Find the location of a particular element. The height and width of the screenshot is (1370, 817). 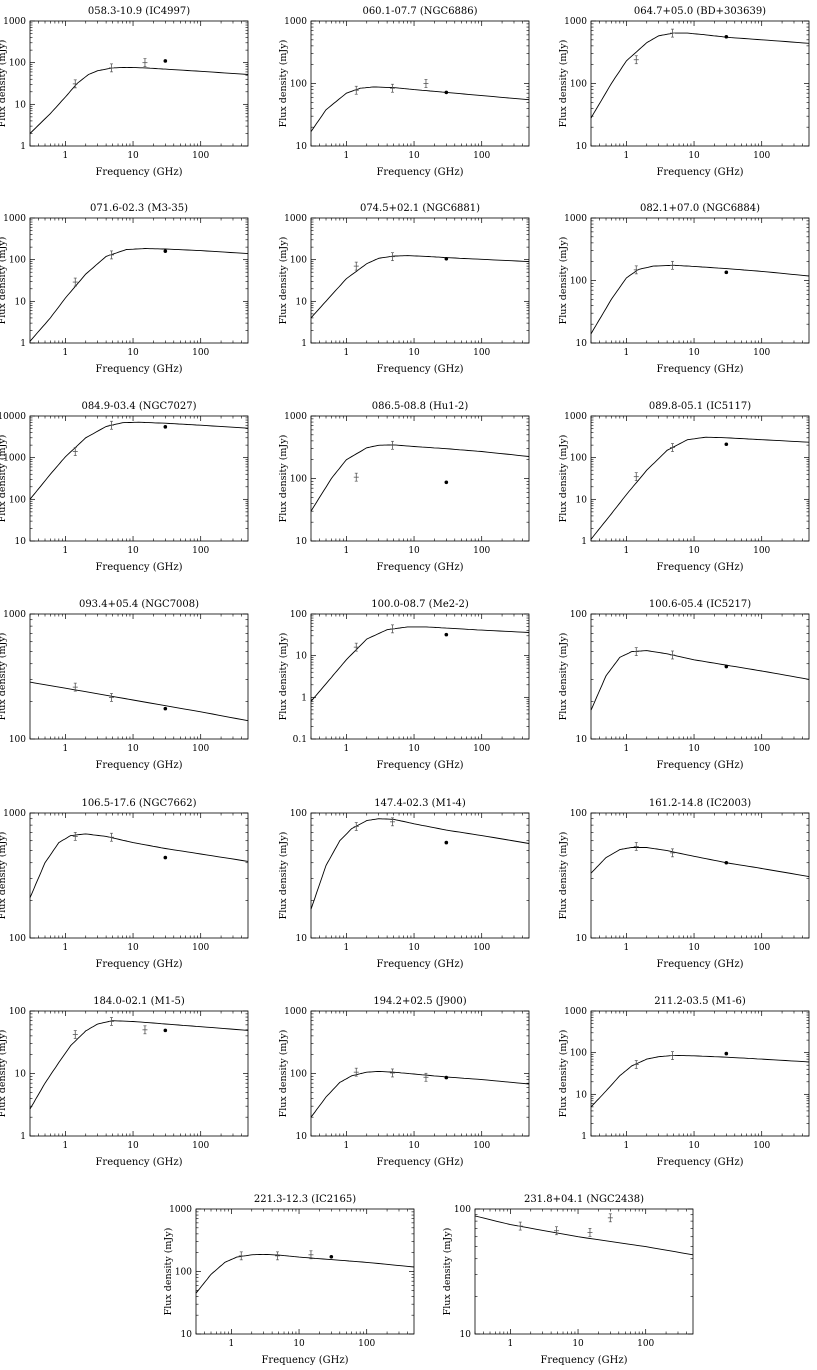

chart-title: 093.4+05.4 (NGC7008) is located at coordinates (139, 604).